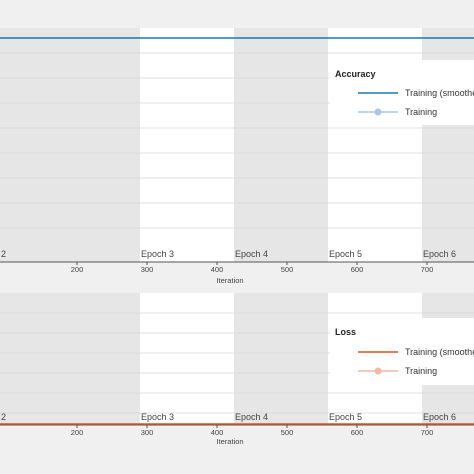 Image resolution: width=474 pixels, height=474 pixels. I want to click on legend-title: Loss, so click(345, 332).